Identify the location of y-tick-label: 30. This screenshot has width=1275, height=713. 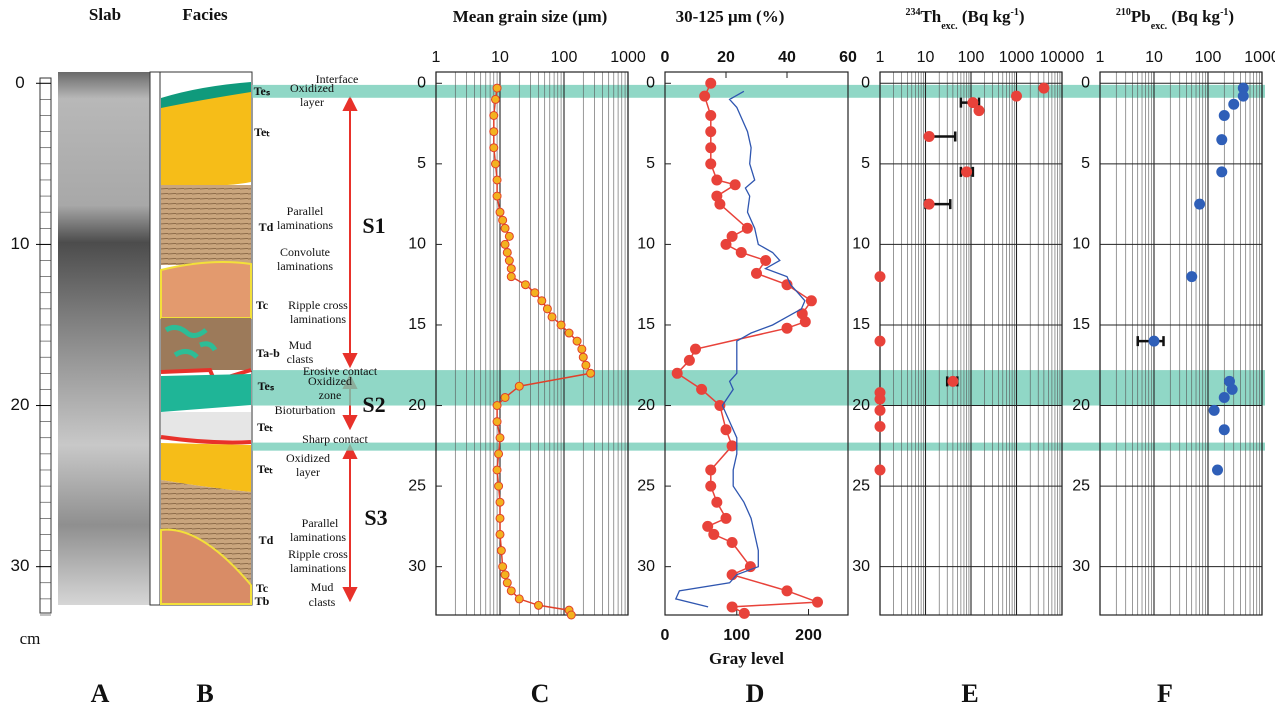
(417, 566).